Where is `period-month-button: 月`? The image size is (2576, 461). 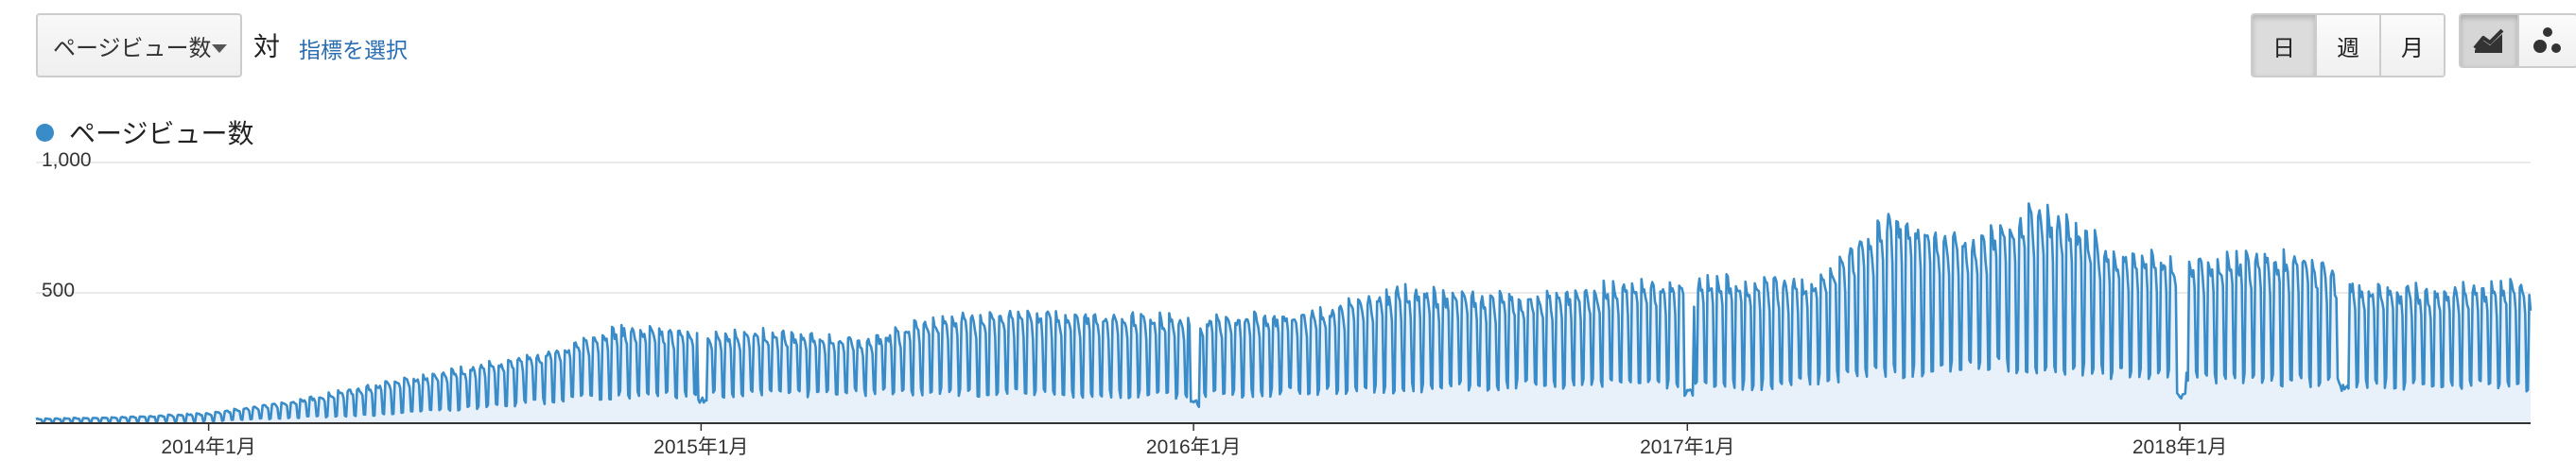
period-month-button: 月 is located at coordinates (2412, 46).